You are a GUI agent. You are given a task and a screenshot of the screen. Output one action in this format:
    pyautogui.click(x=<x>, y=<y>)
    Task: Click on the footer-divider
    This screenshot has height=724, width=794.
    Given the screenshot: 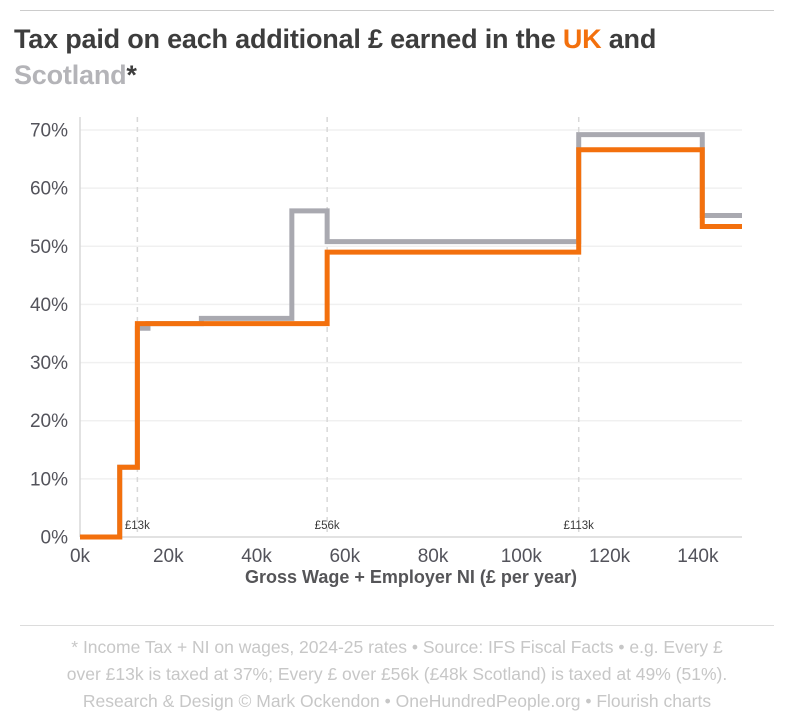 What is the action you would take?
    pyautogui.click(x=397, y=625)
    